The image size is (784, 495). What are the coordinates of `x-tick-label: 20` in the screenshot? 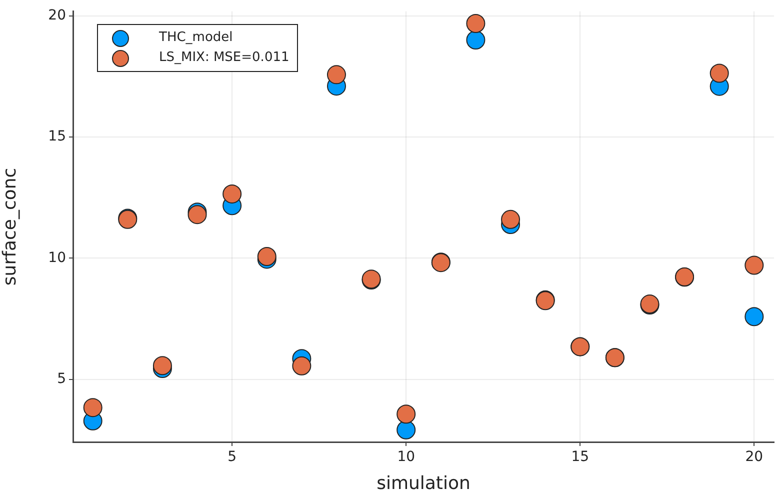 It's located at (754, 457).